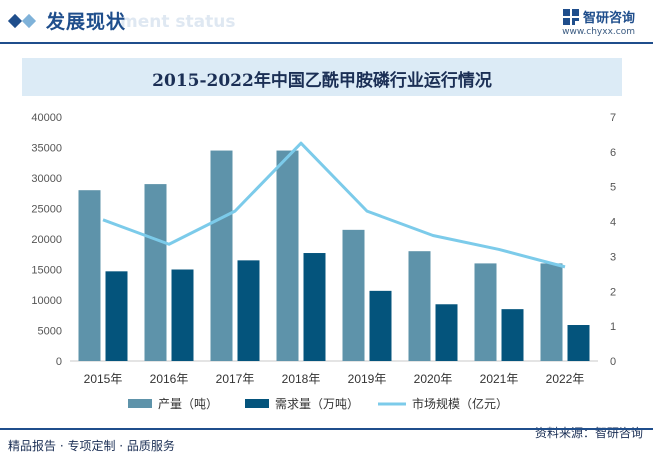 The width and height of the screenshot is (653, 456). Describe the element at coordinates (613, 292) in the screenshot. I see `y-right-tick-label: 2` at that location.